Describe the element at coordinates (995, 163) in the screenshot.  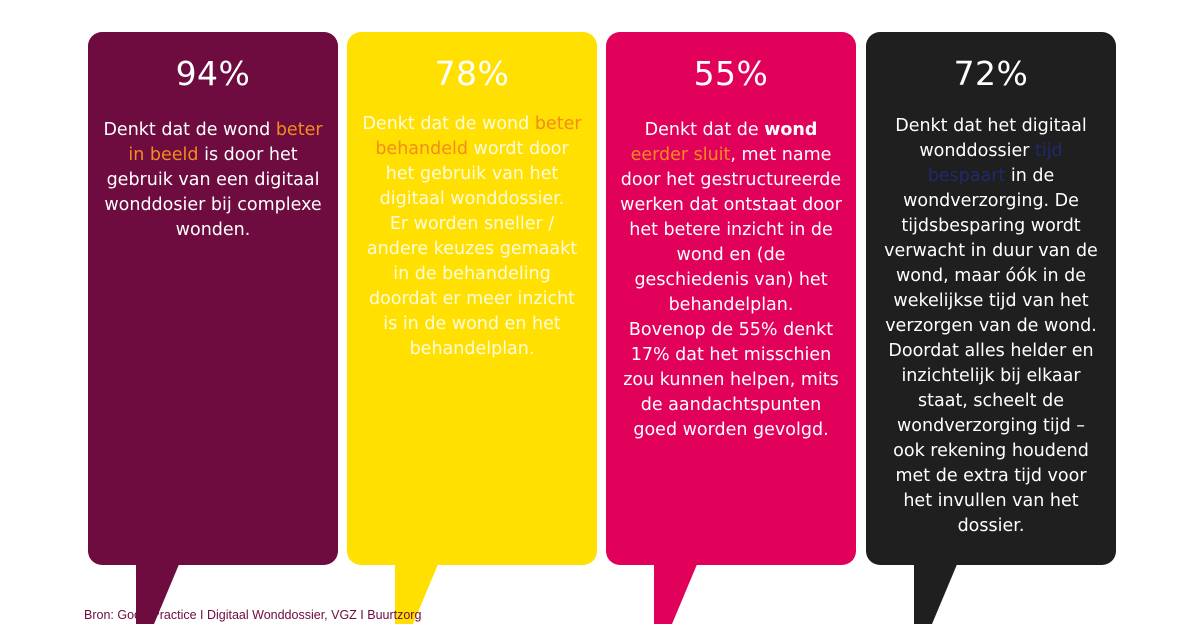
I see `desc-highlight: tijd bespaart` at that location.